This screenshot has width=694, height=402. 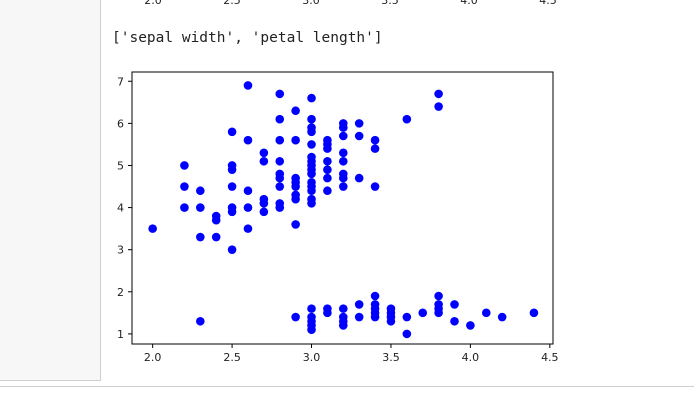 I want to click on cell-divider, so click(x=347, y=386).